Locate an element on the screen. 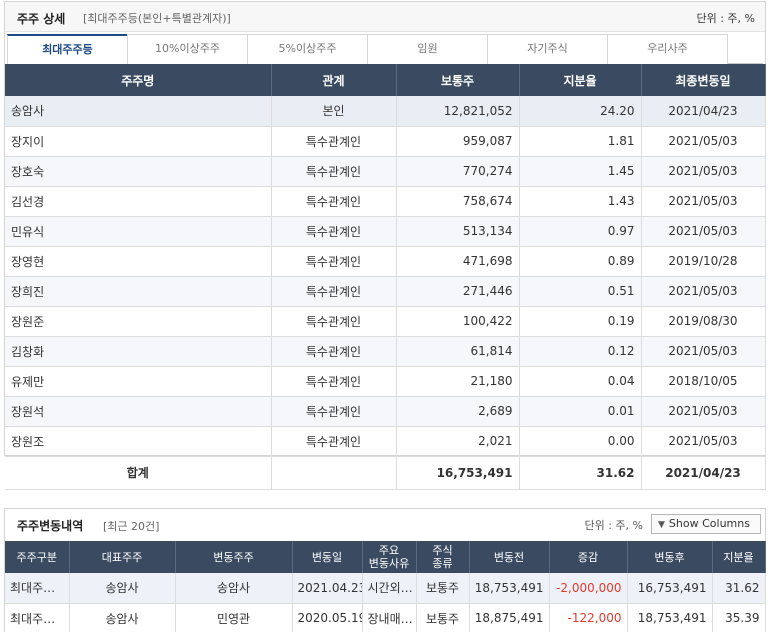 This screenshot has width=768, height=632. history-after-cell: 18,753,491 is located at coordinates (670, 617).